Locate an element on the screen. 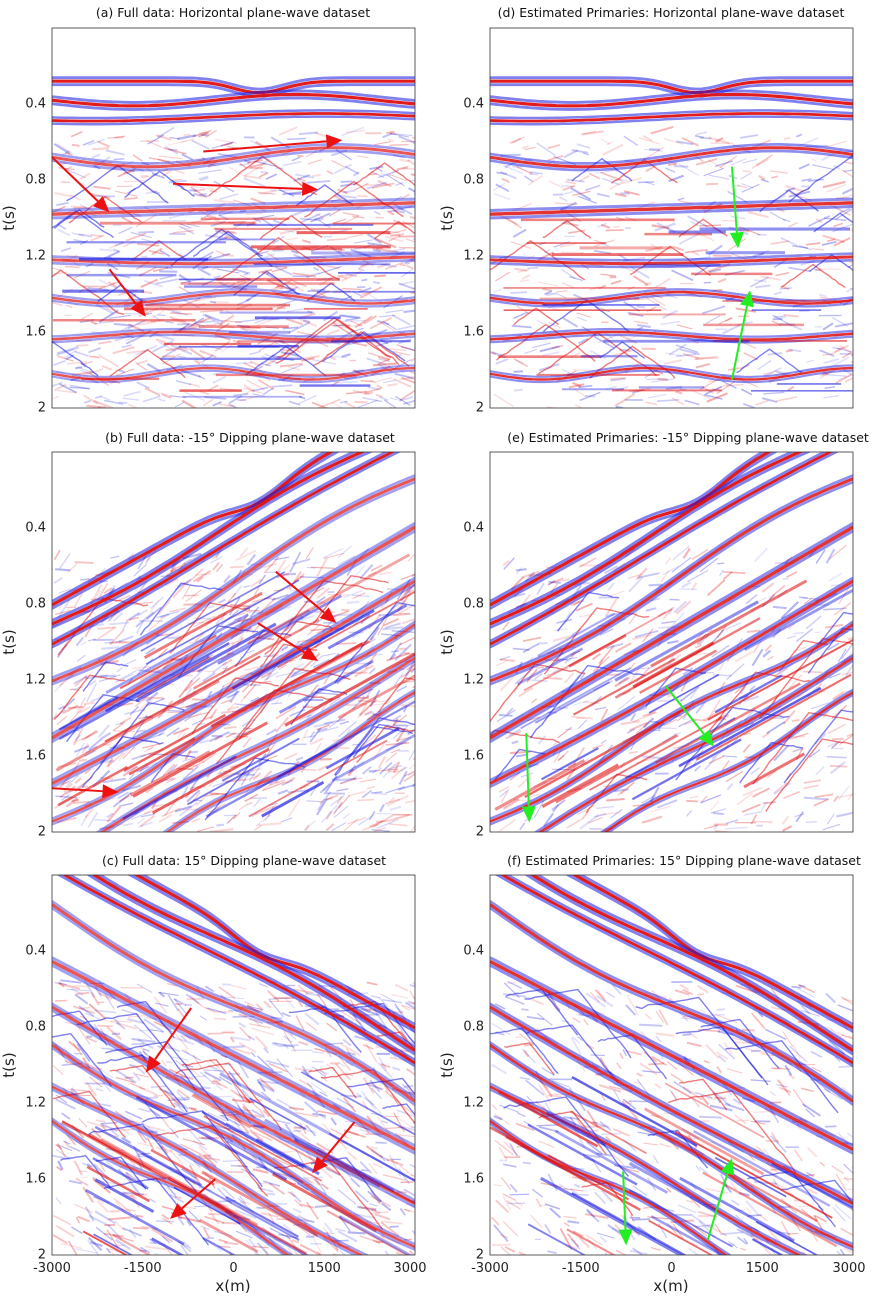 This screenshot has height=1299, width=880. panel-b-frame is located at coordinates (233, 642).